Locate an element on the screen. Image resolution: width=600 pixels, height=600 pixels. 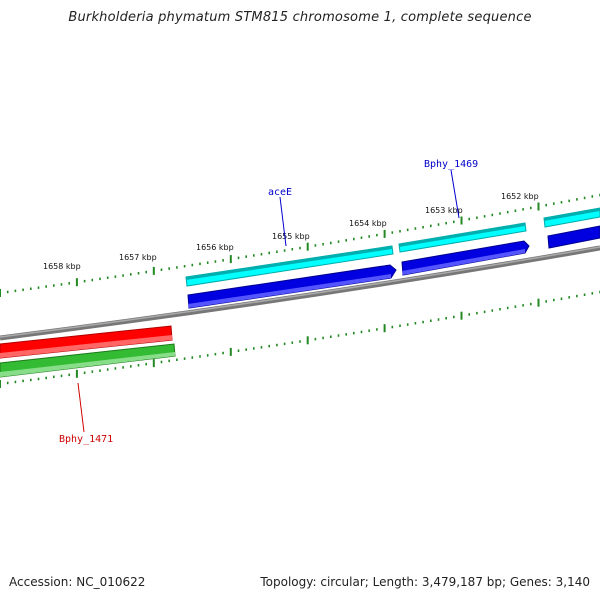
kbp-label-1652: 1652 kbp is located at coordinates (520, 196).